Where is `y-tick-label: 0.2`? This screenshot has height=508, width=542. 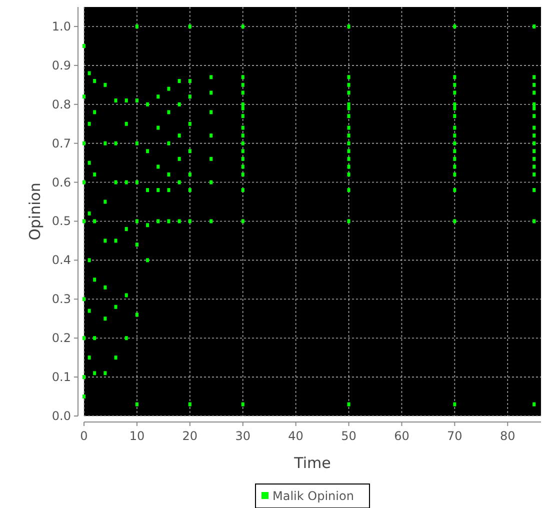
y-tick-label: 0.2 is located at coordinates (61, 338).